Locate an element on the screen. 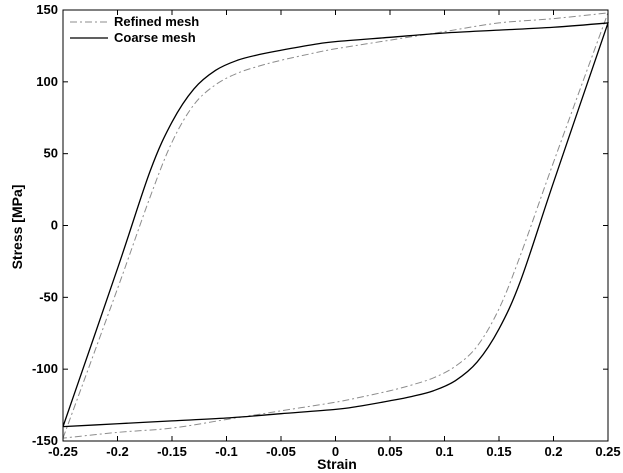  x-tick-label: -0.25 is located at coordinates (63, 451).